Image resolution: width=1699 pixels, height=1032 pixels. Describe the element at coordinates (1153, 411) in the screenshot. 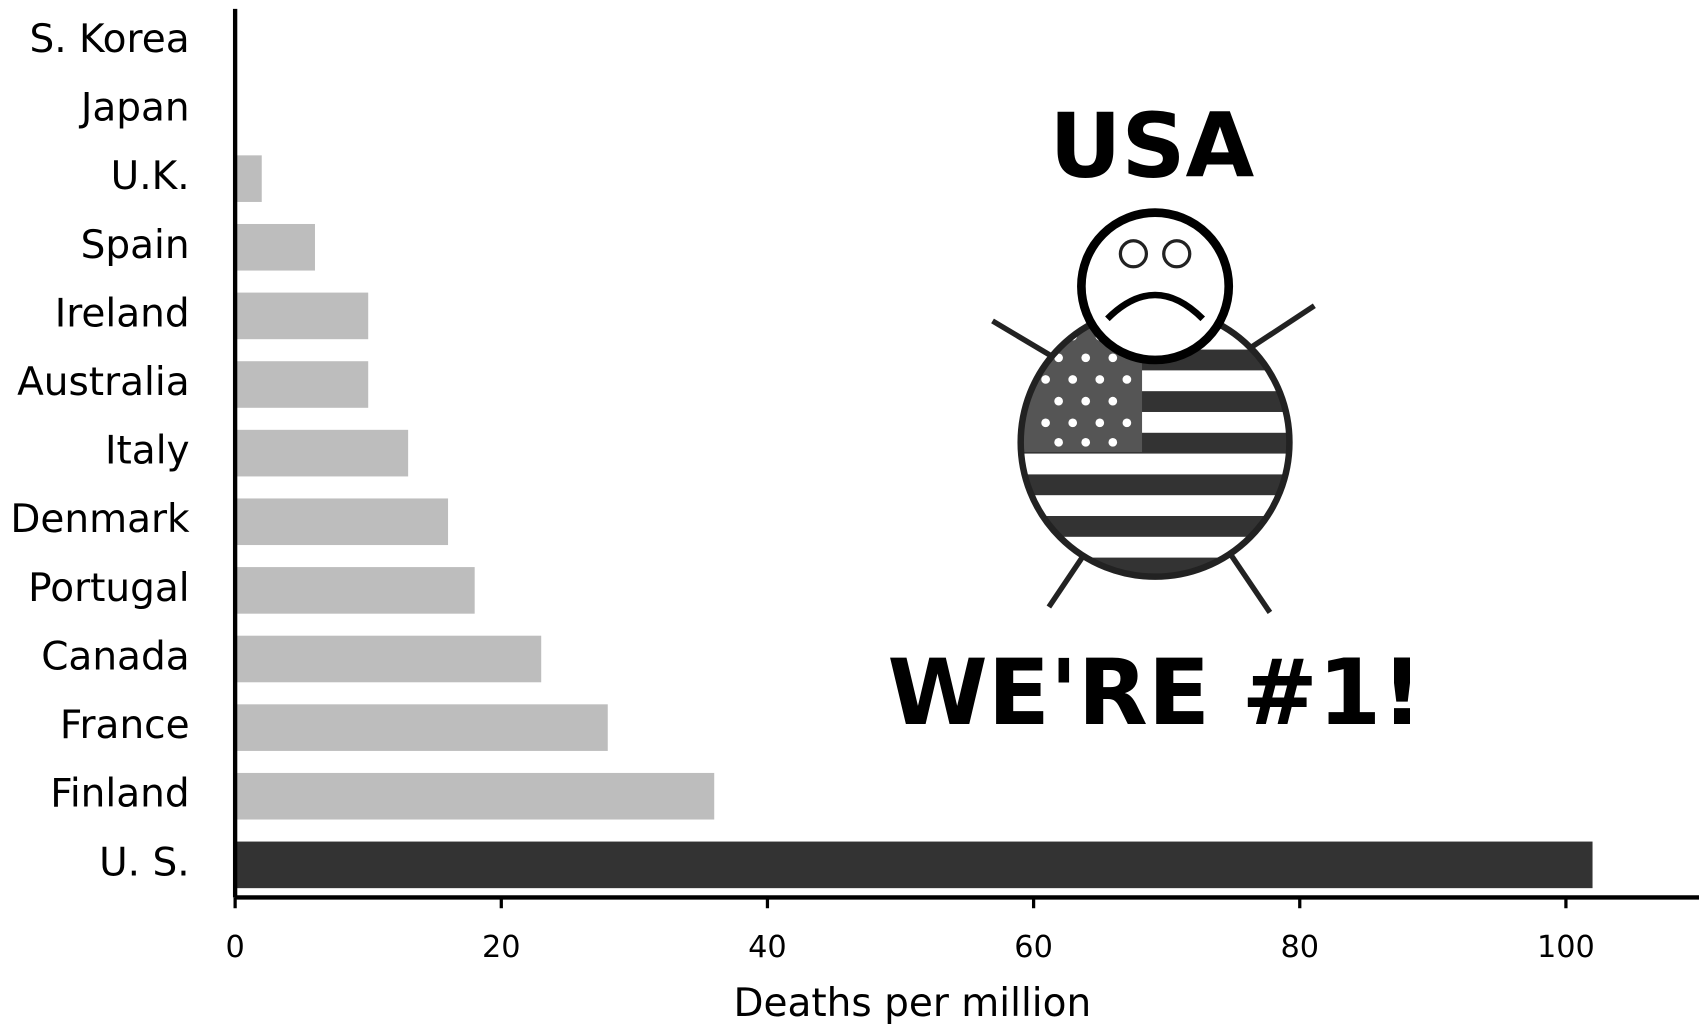

I see `cartoon` at that location.